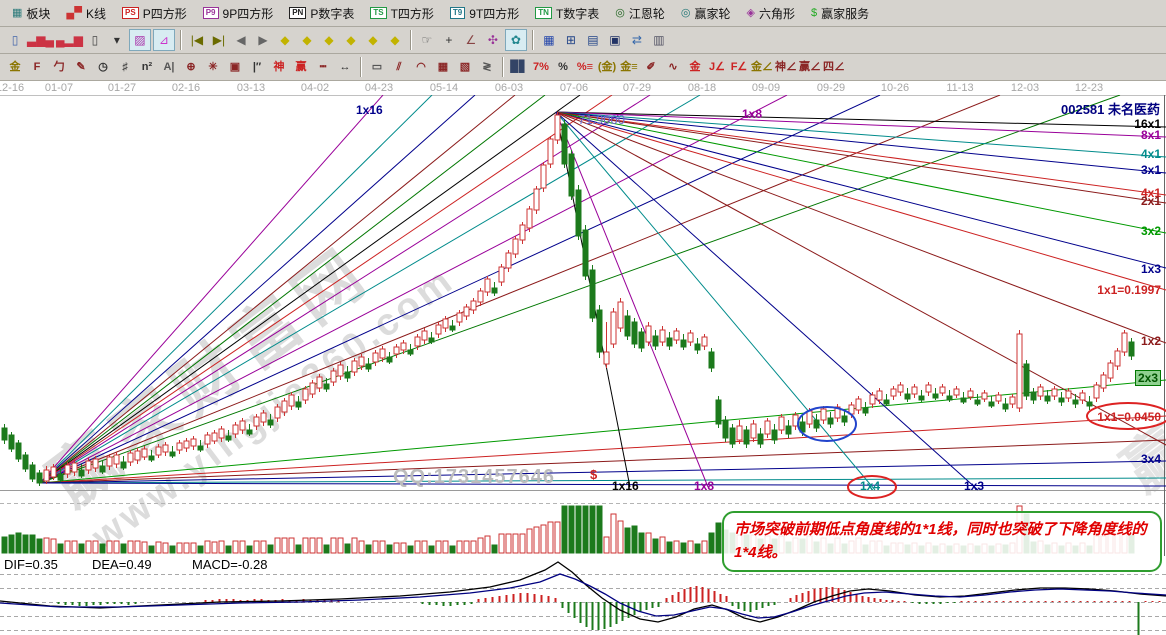 Image resolution: width=1166 pixels, height=635 pixels. Describe the element at coordinates (443, 67) in the screenshot. I see `grid-tool-icon: ▦` at that location.